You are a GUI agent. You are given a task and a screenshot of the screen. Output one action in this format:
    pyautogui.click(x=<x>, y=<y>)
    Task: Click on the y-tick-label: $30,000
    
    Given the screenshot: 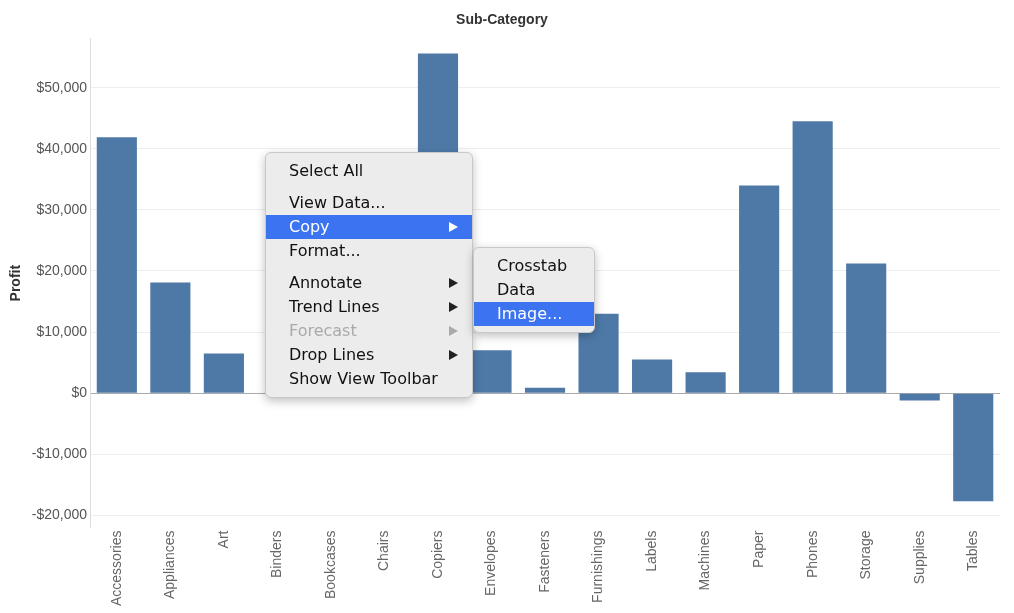 What is the action you would take?
    pyautogui.click(x=62, y=208)
    